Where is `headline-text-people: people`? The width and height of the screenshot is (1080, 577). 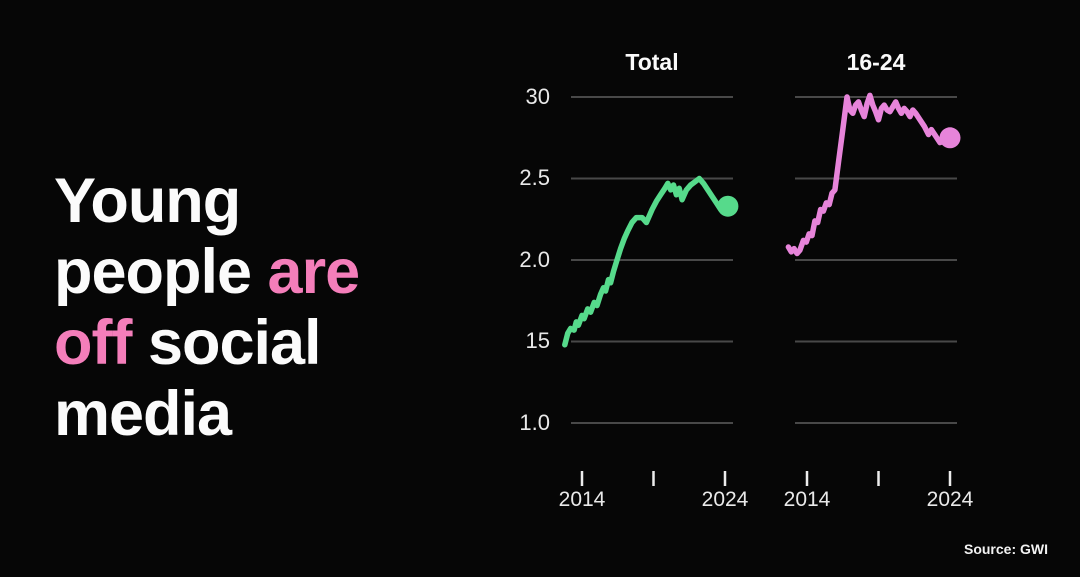 headline-text-people: people is located at coordinates (161, 272).